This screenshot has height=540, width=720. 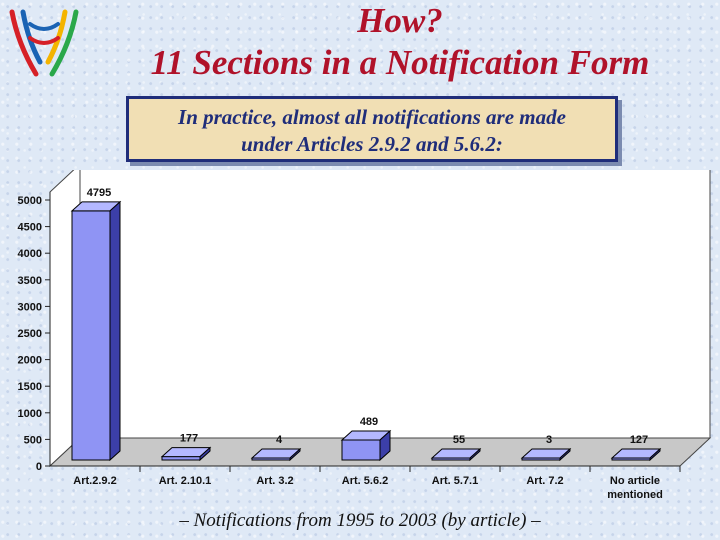 I want to click on callout-line-2: under Articles 2.9.2 and 5.6.2:, so click(x=372, y=144).